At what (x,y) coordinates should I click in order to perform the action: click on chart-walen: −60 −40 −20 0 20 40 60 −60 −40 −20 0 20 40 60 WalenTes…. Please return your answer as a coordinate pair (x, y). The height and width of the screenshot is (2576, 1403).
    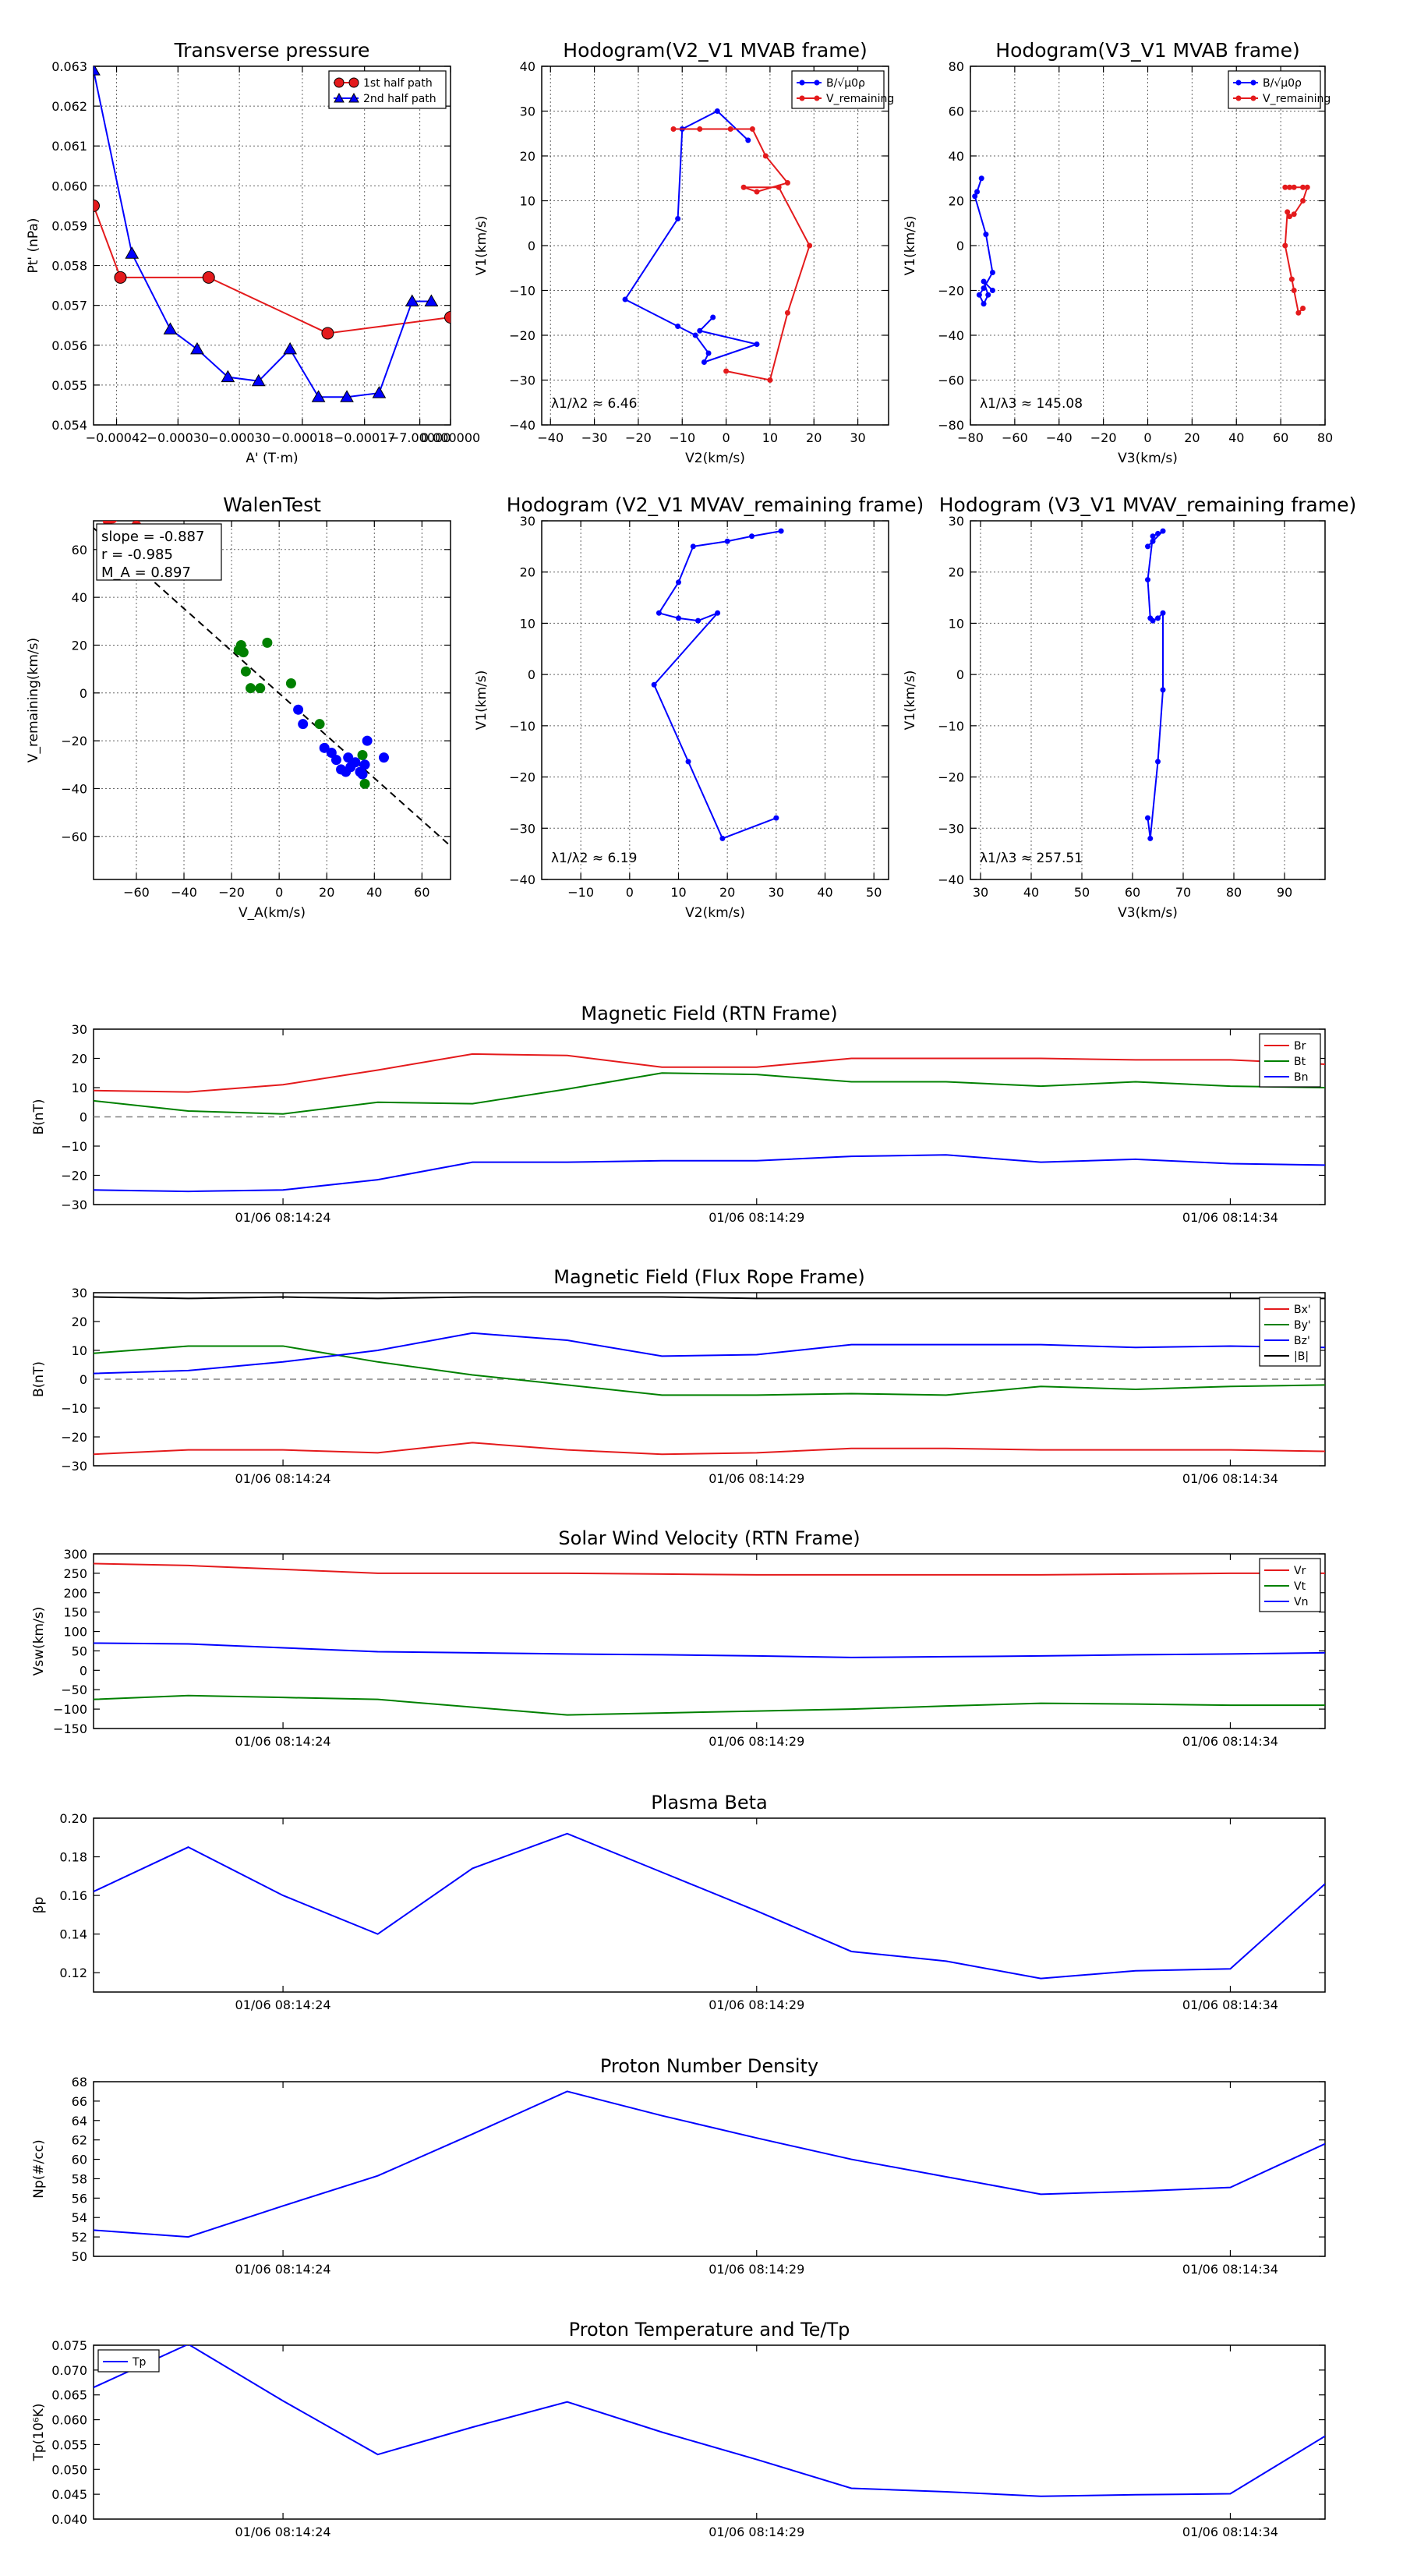
    Looking at the image, I should click on (238, 707).